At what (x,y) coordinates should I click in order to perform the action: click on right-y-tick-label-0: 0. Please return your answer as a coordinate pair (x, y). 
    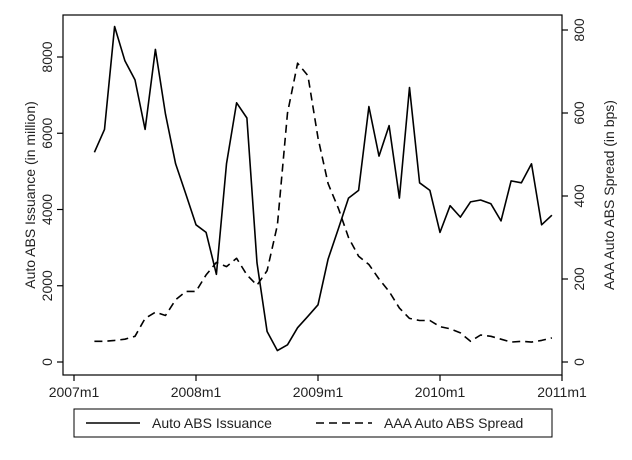
    Looking at the image, I should click on (579, 362).